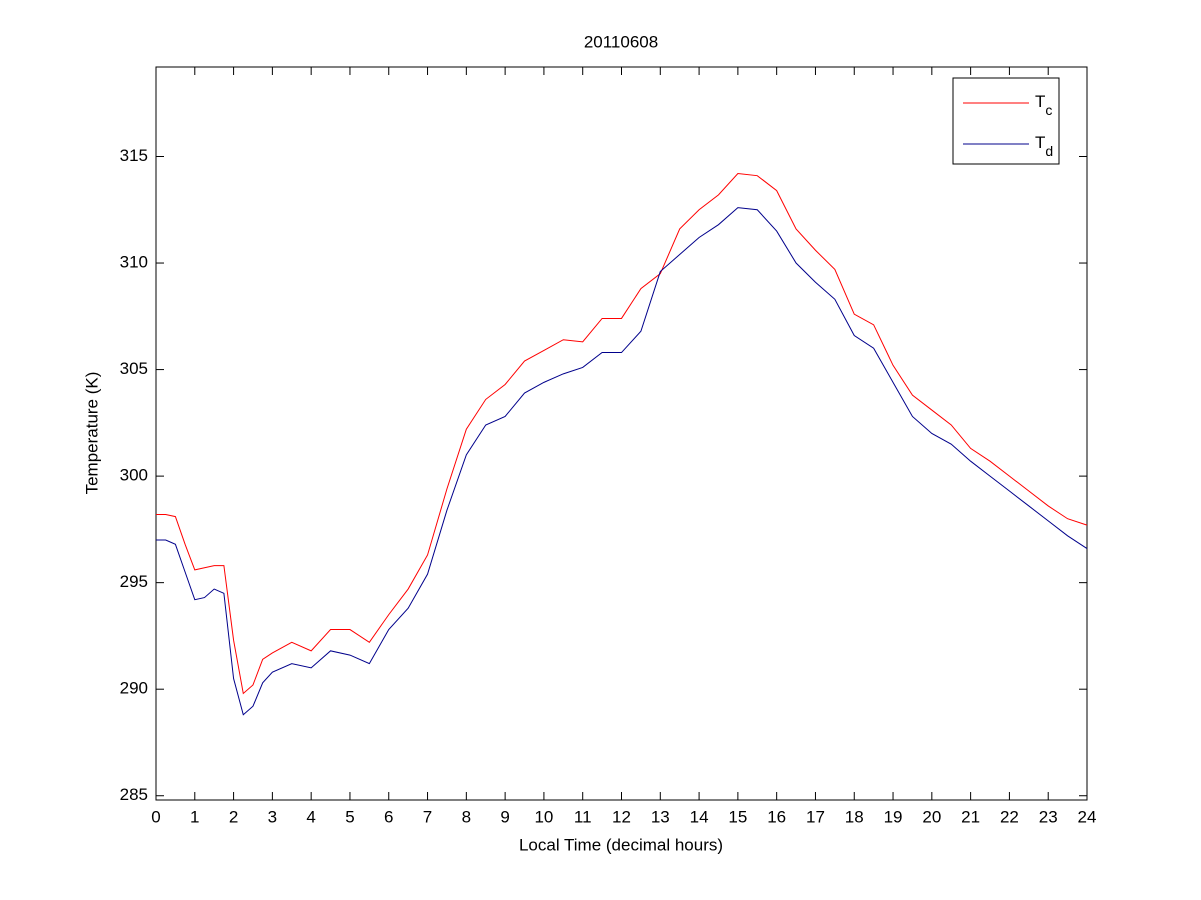 The width and height of the screenshot is (1201, 900). I want to click on y-tick-label: 285, so click(134, 794).